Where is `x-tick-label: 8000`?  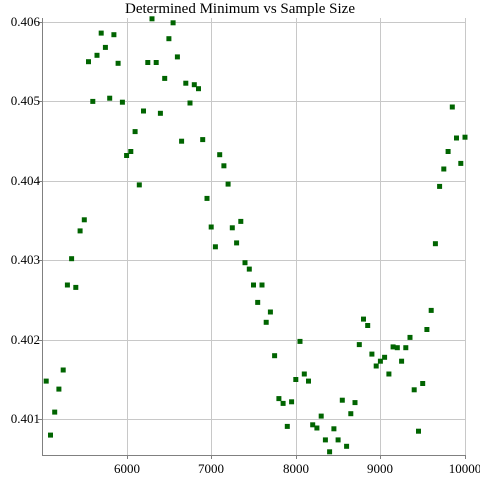 x-tick-label: 8000 is located at coordinates (296, 468).